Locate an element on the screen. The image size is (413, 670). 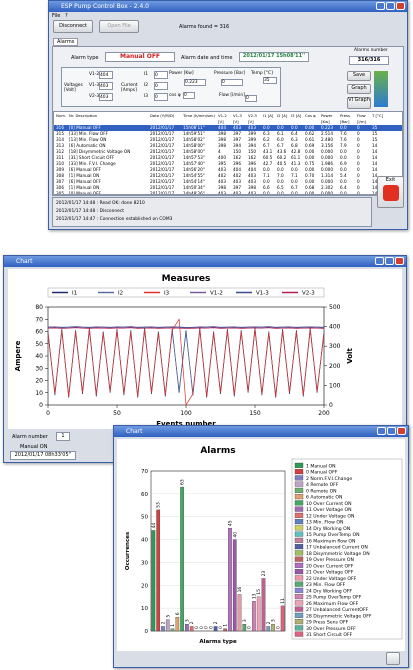
bar-label: 53 is located at coordinates (159, 505).